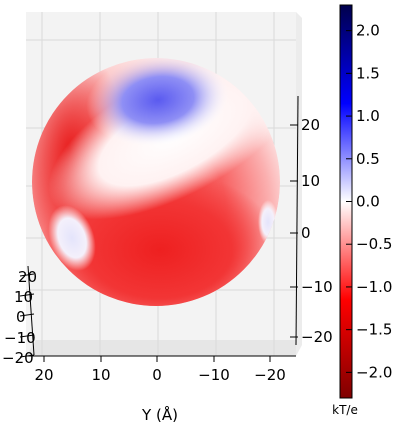 This screenshot has width=400, height=432. I want to click on left-depth-tick-label: 20, so click(27, 277).